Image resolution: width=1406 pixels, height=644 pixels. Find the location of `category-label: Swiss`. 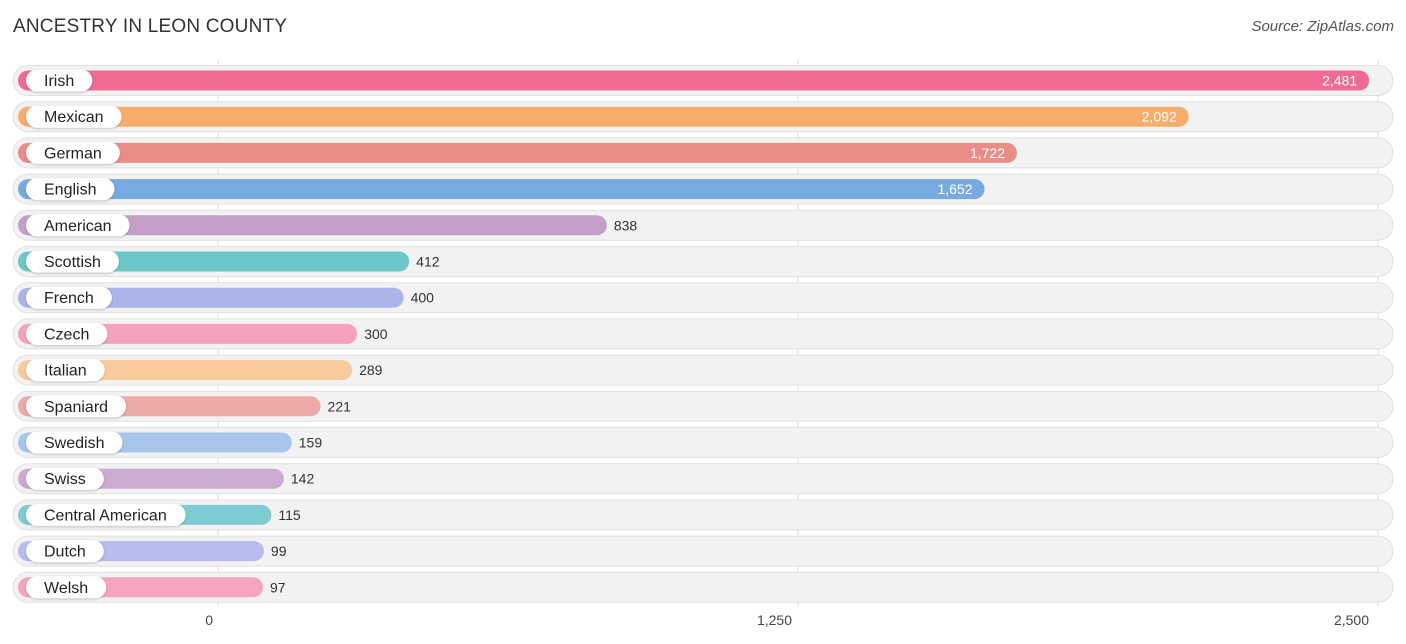

category-label: Swiss is located at coordinates (65, 479).